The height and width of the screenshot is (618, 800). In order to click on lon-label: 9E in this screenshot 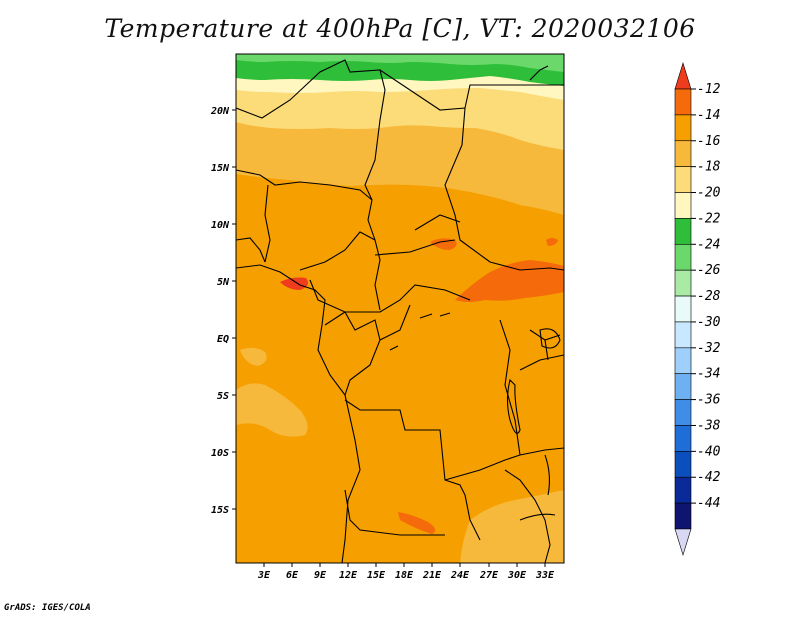, I will do `click(320, 575)`.